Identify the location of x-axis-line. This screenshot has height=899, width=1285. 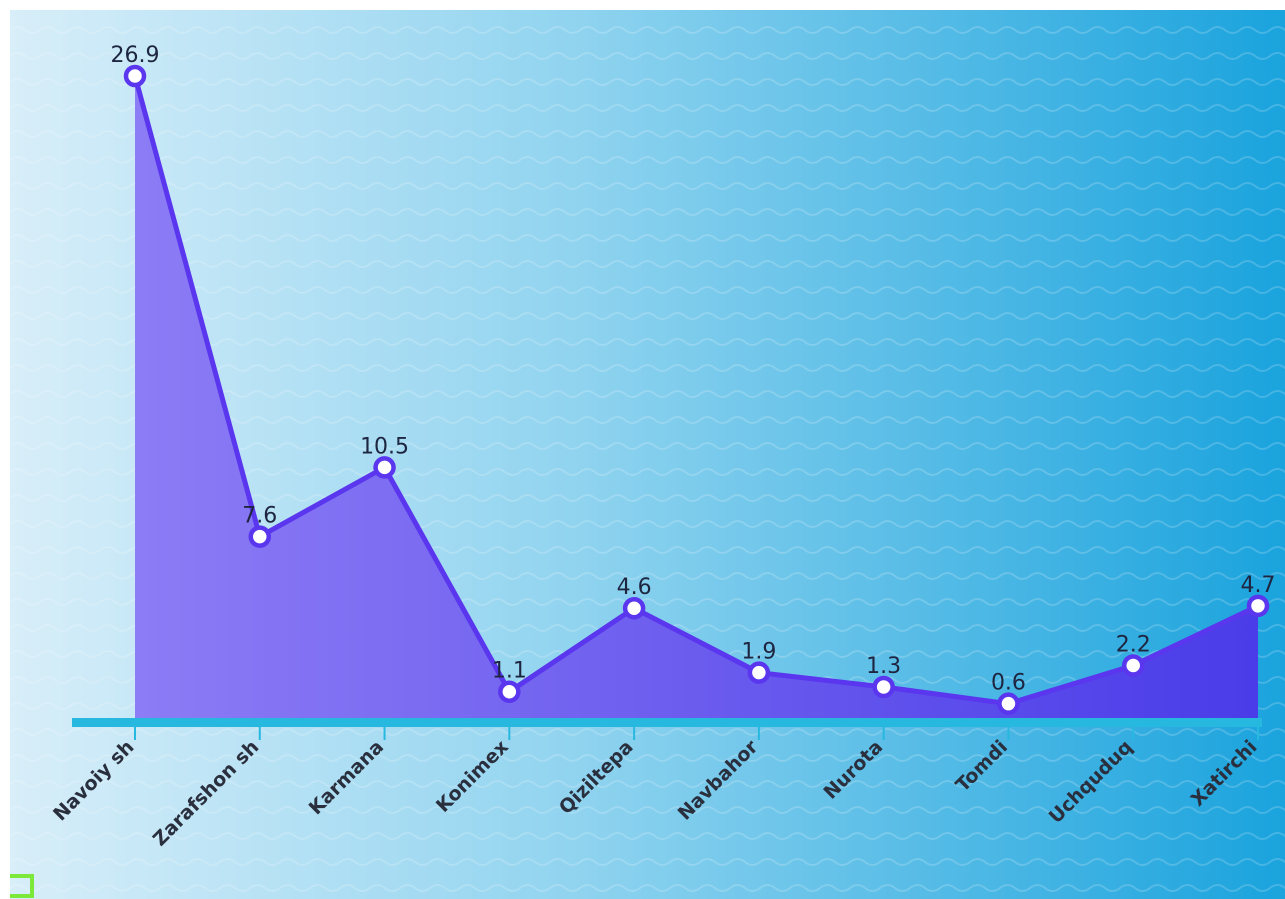
(667, 722).